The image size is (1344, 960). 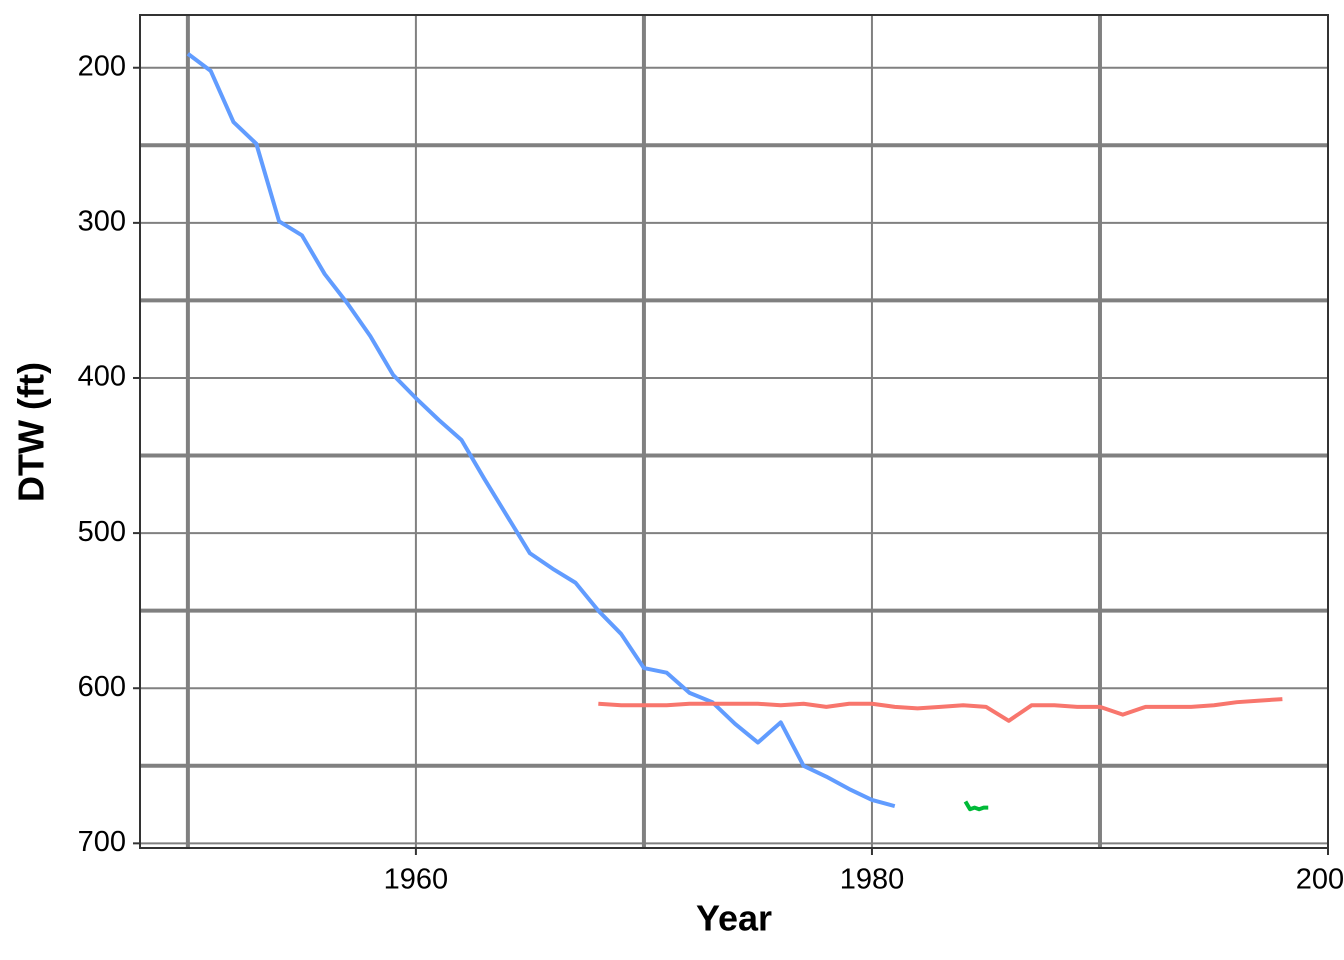 I want to click on y-axis-title: DTW (ft), so click(x=31, y=432).